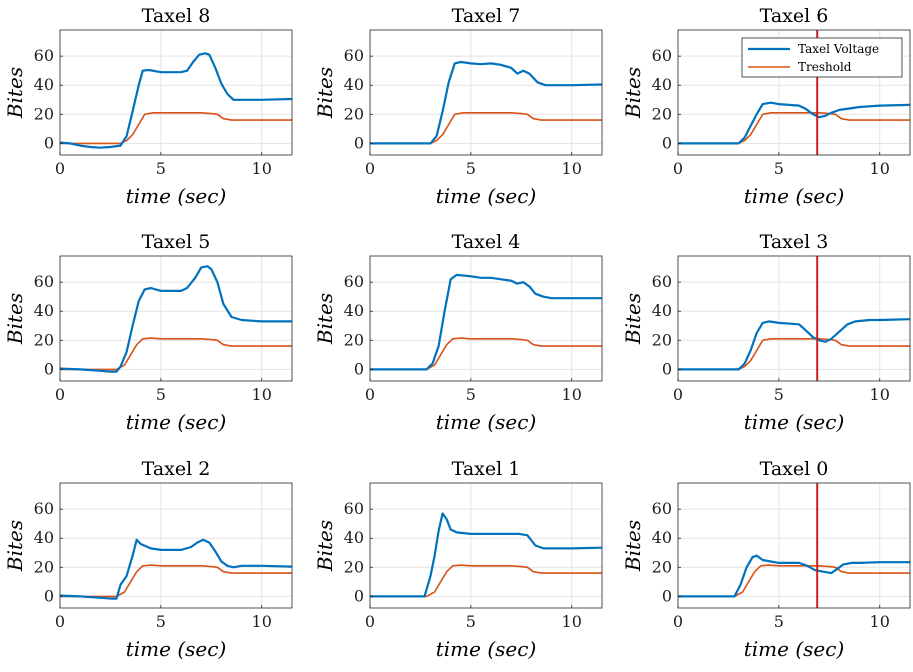  I want to click on subplot-taxel-8: 0 5 10 0 20 40 60 Taxel 8 time (sec) Bites, so click(148, 106).